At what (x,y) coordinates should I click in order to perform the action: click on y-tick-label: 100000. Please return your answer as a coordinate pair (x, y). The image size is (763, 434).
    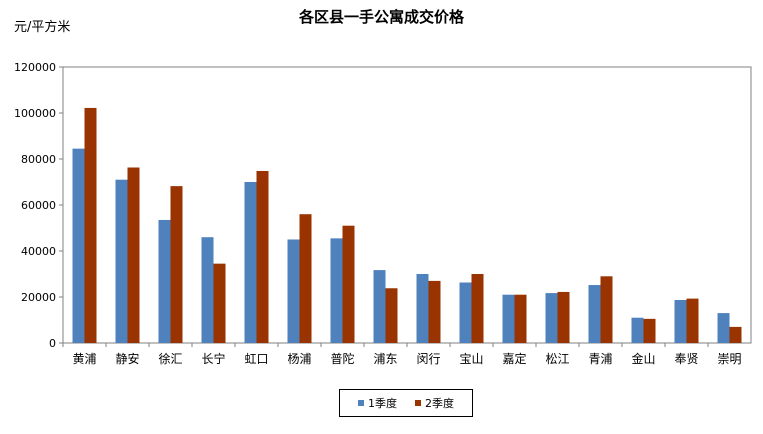
    Looking at the image, I should click on (35, 113).